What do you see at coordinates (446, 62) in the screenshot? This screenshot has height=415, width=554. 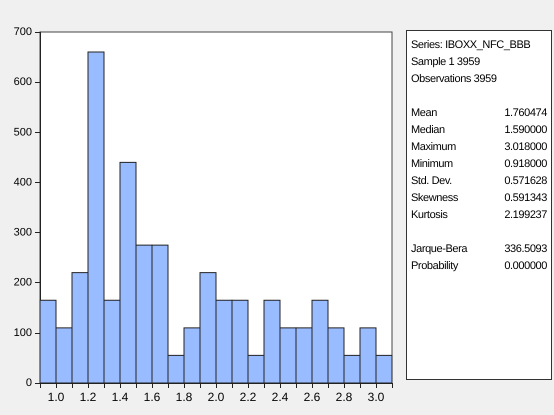 I see `text: Sample 1 3959` at bounding box center [446, 62].